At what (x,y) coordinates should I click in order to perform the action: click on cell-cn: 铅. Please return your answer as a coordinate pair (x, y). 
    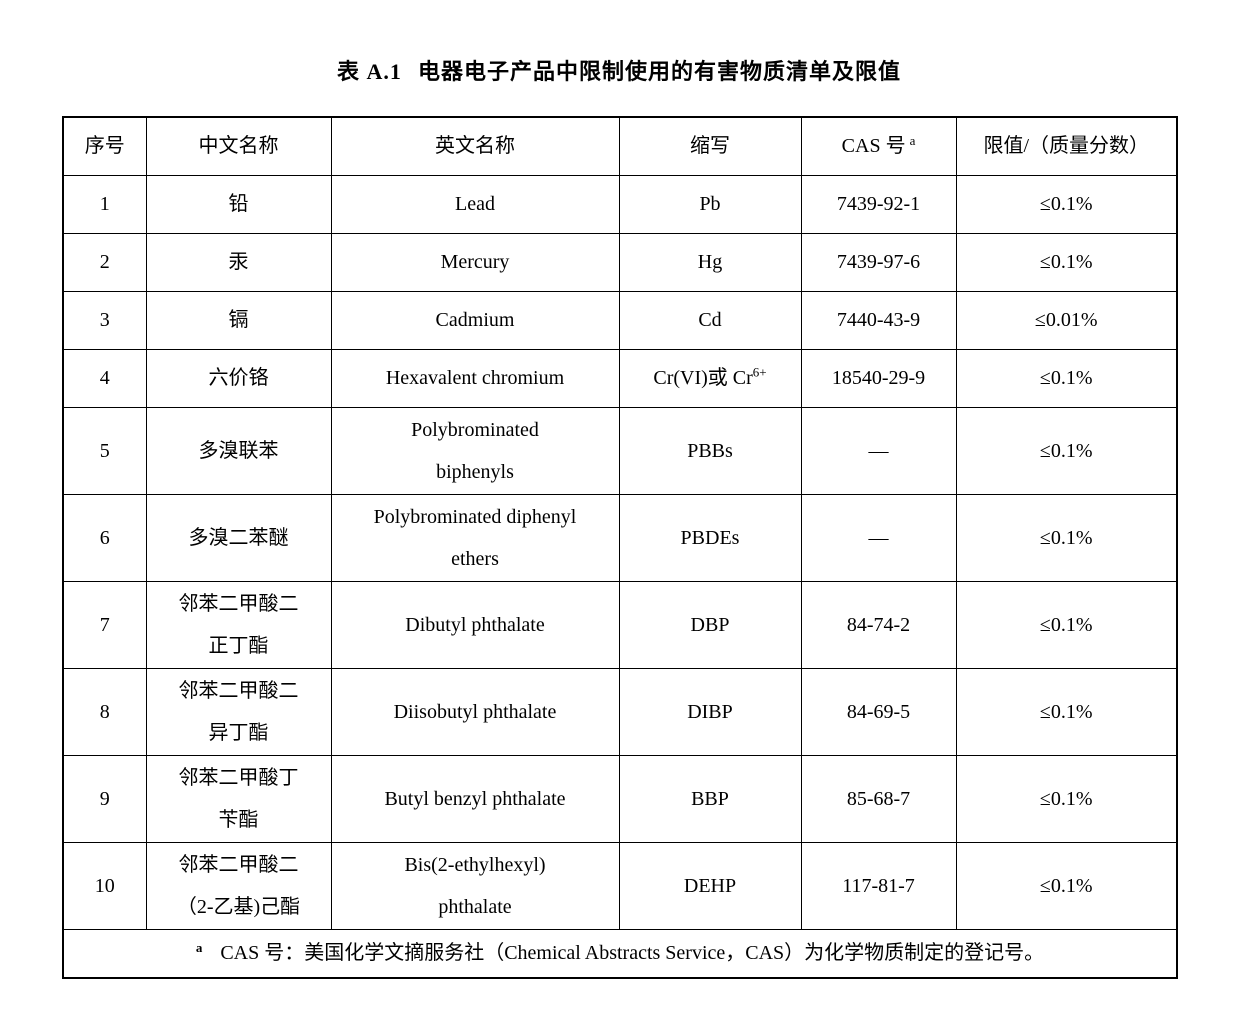
    Looking at the image, I should click on (238, 204).